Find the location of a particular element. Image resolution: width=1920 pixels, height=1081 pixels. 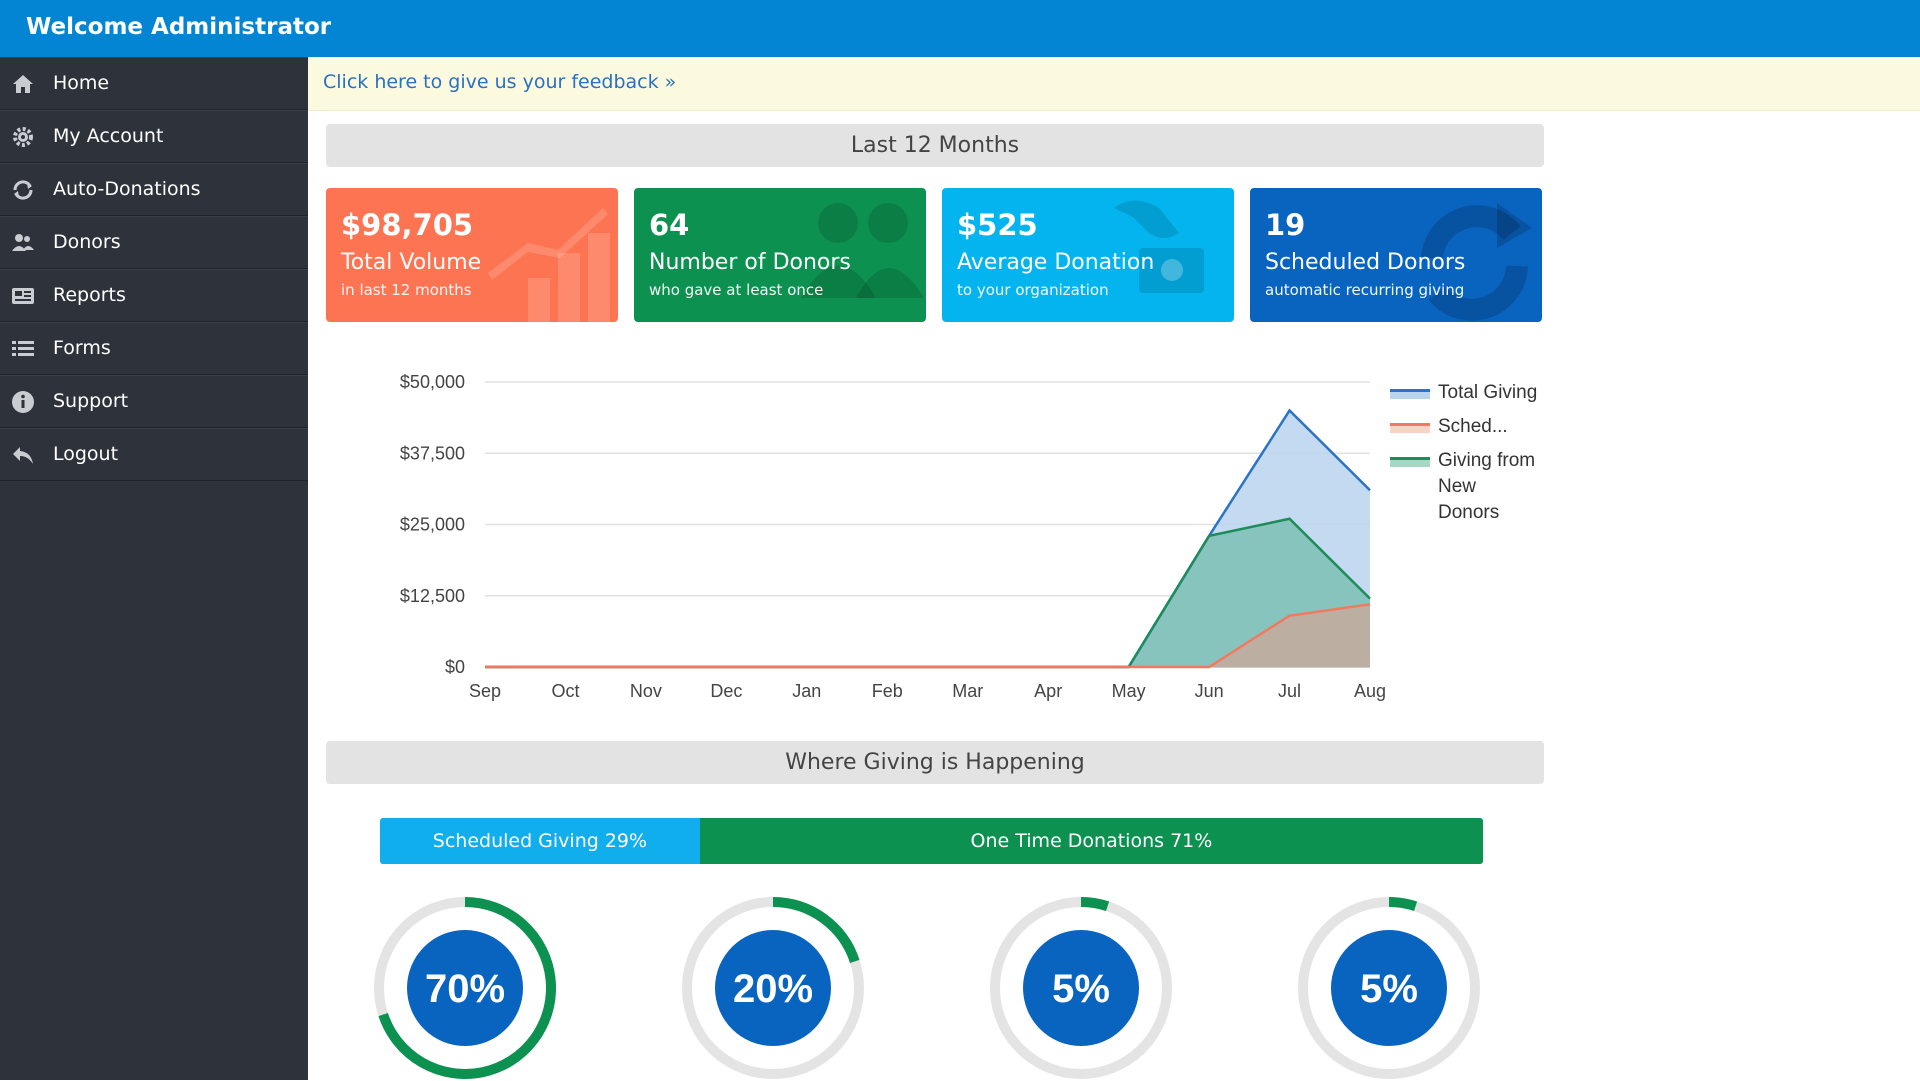

legend-entry-total-giving: Total Giving is located at coordinates (1465, 393).